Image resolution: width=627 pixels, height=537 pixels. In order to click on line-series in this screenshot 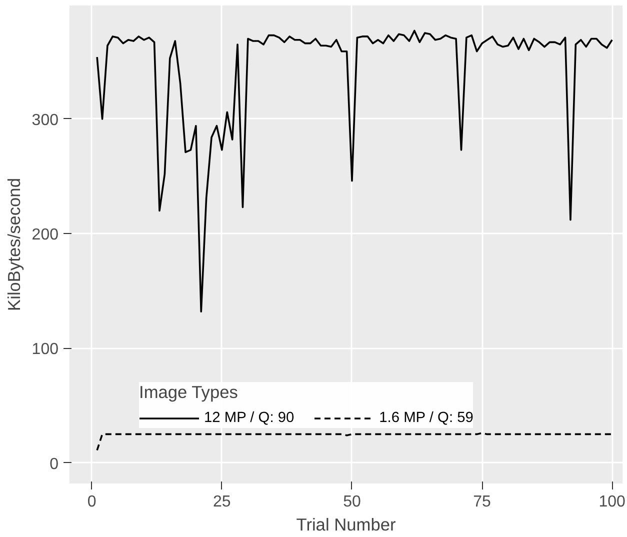, I will do `click(354, 442)`.